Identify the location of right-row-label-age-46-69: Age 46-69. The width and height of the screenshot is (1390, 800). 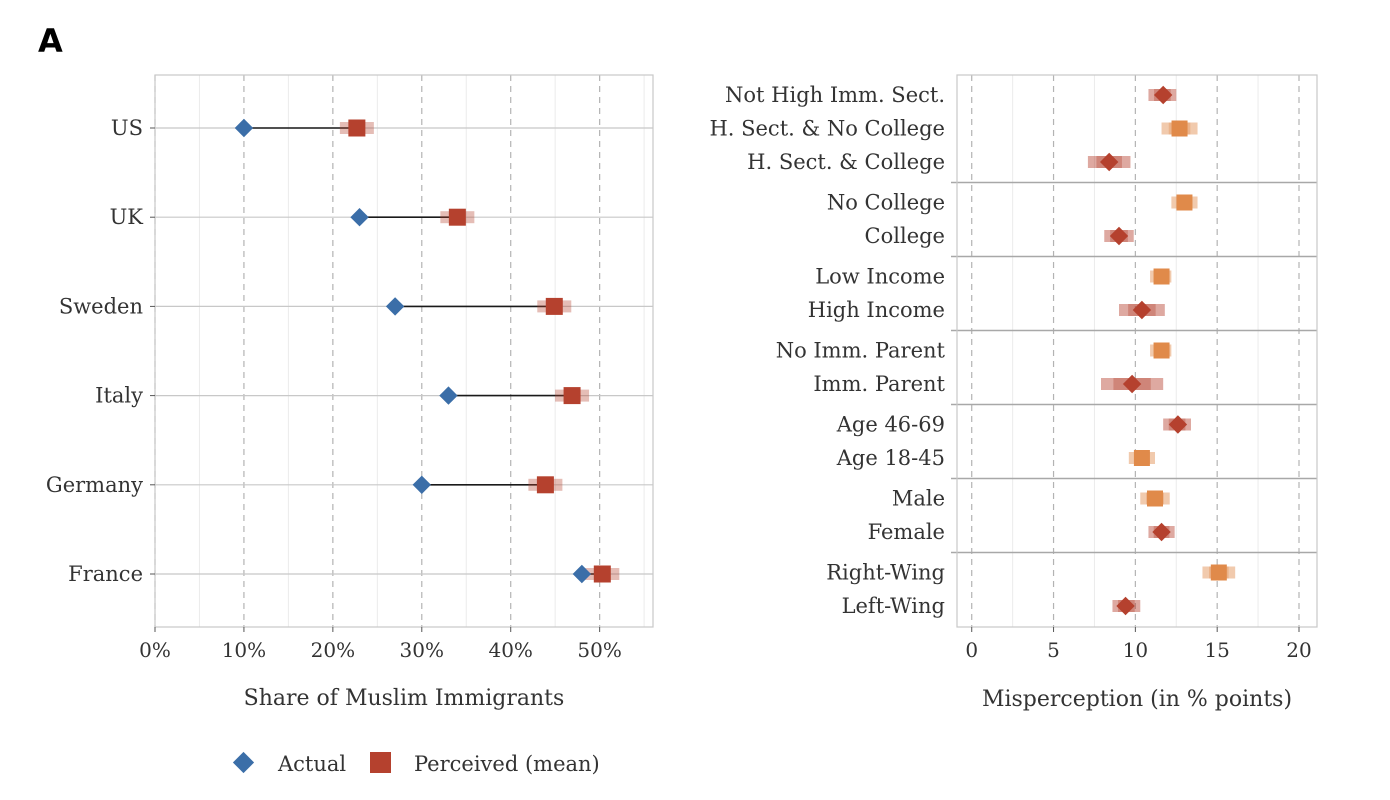
(890, 425).